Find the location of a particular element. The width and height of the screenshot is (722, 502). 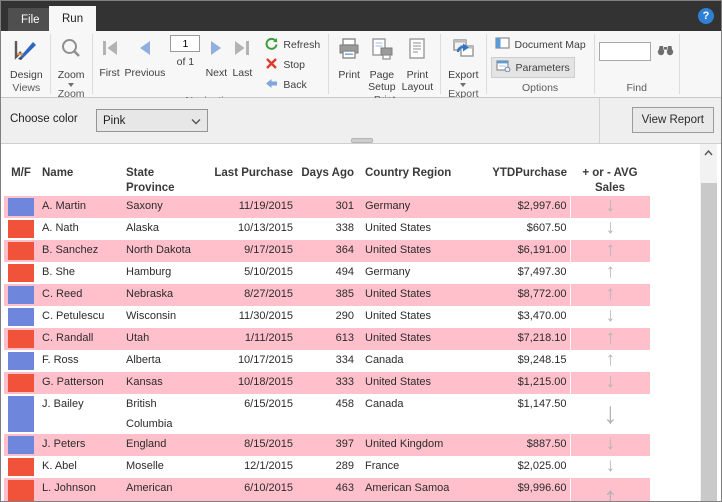

stop-button: Stop is located at coordinates (292, 65).